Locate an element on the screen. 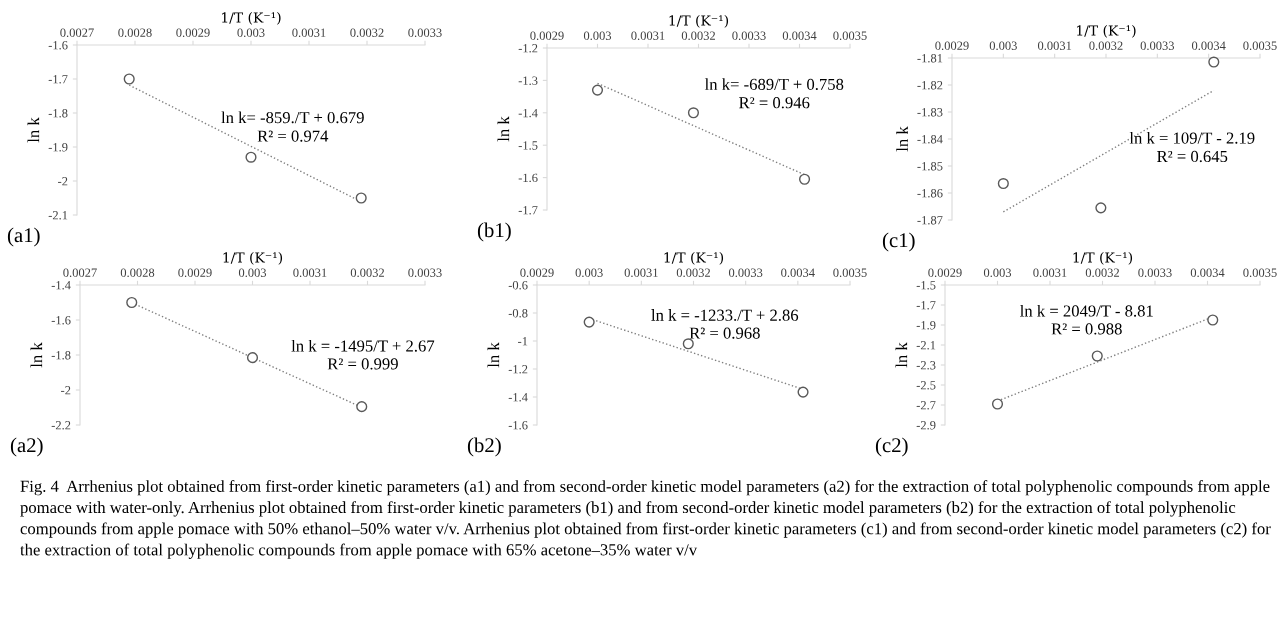 The image size is (1284, 639). annotation: R² = 0.999 is located at coordinates (362, 364).